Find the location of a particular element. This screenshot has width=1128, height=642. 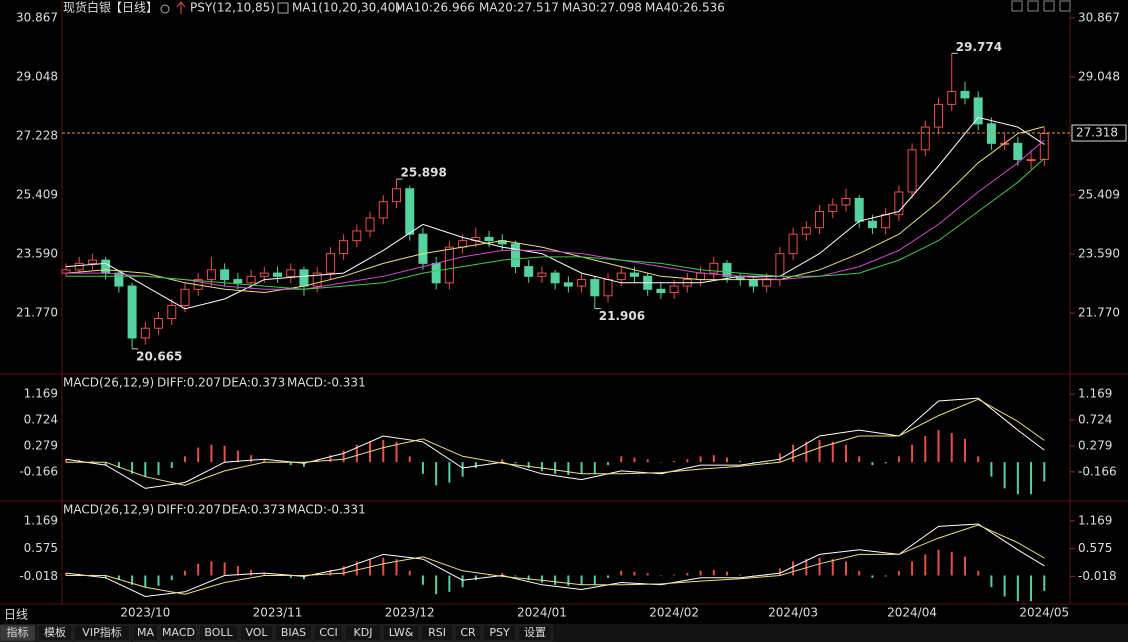

y-tick-label-right: 0.279 is located at coordinates (1095, 445).